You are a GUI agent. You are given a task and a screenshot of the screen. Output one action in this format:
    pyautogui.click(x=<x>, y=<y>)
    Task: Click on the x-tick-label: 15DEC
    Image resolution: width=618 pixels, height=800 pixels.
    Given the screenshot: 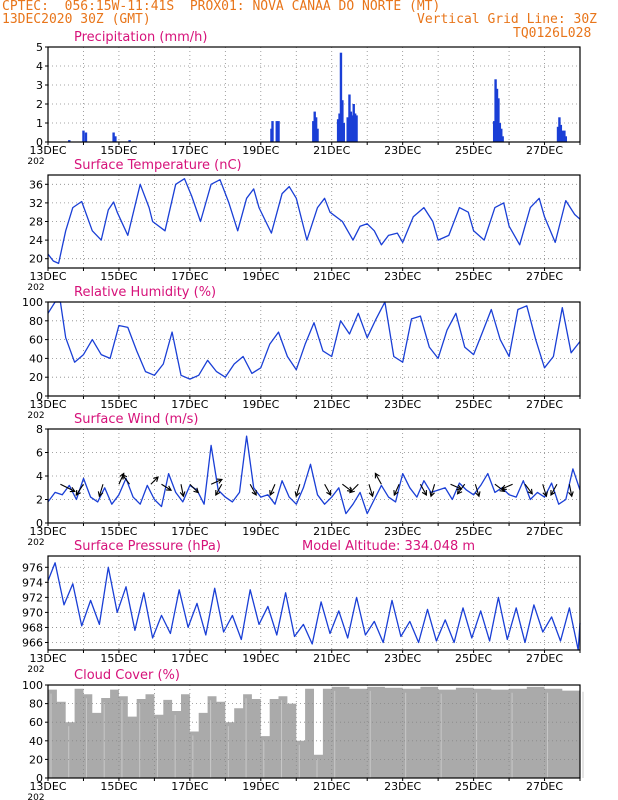 What is the action you would take?
    pyautogui.click(x=118, y=531)
    